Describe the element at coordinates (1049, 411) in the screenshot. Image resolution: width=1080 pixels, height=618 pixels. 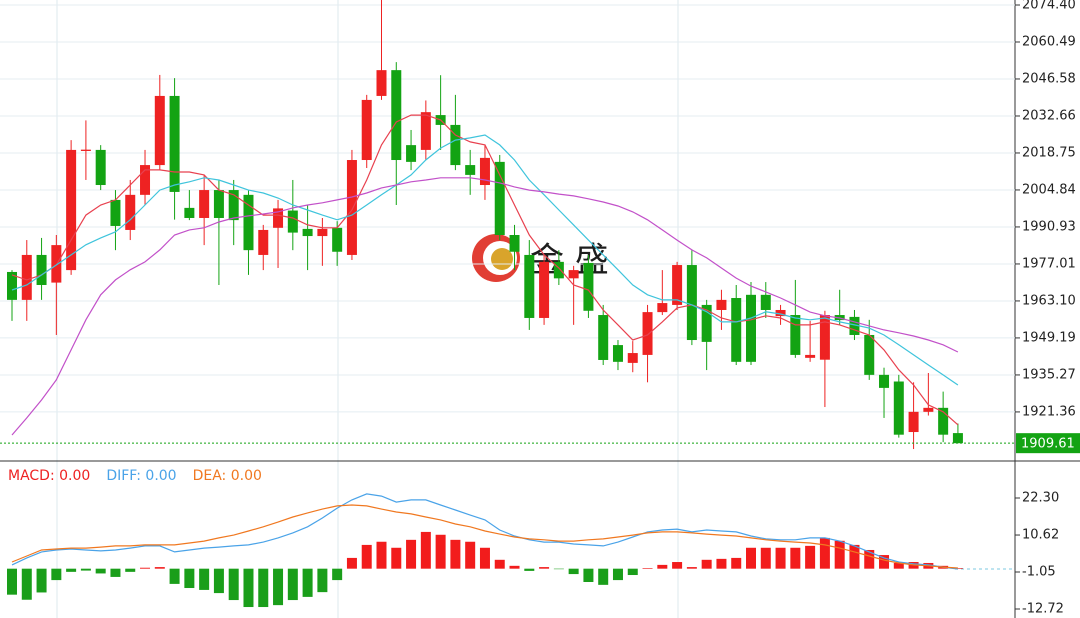
I see `y-tick-label: 1921.36` at that location.